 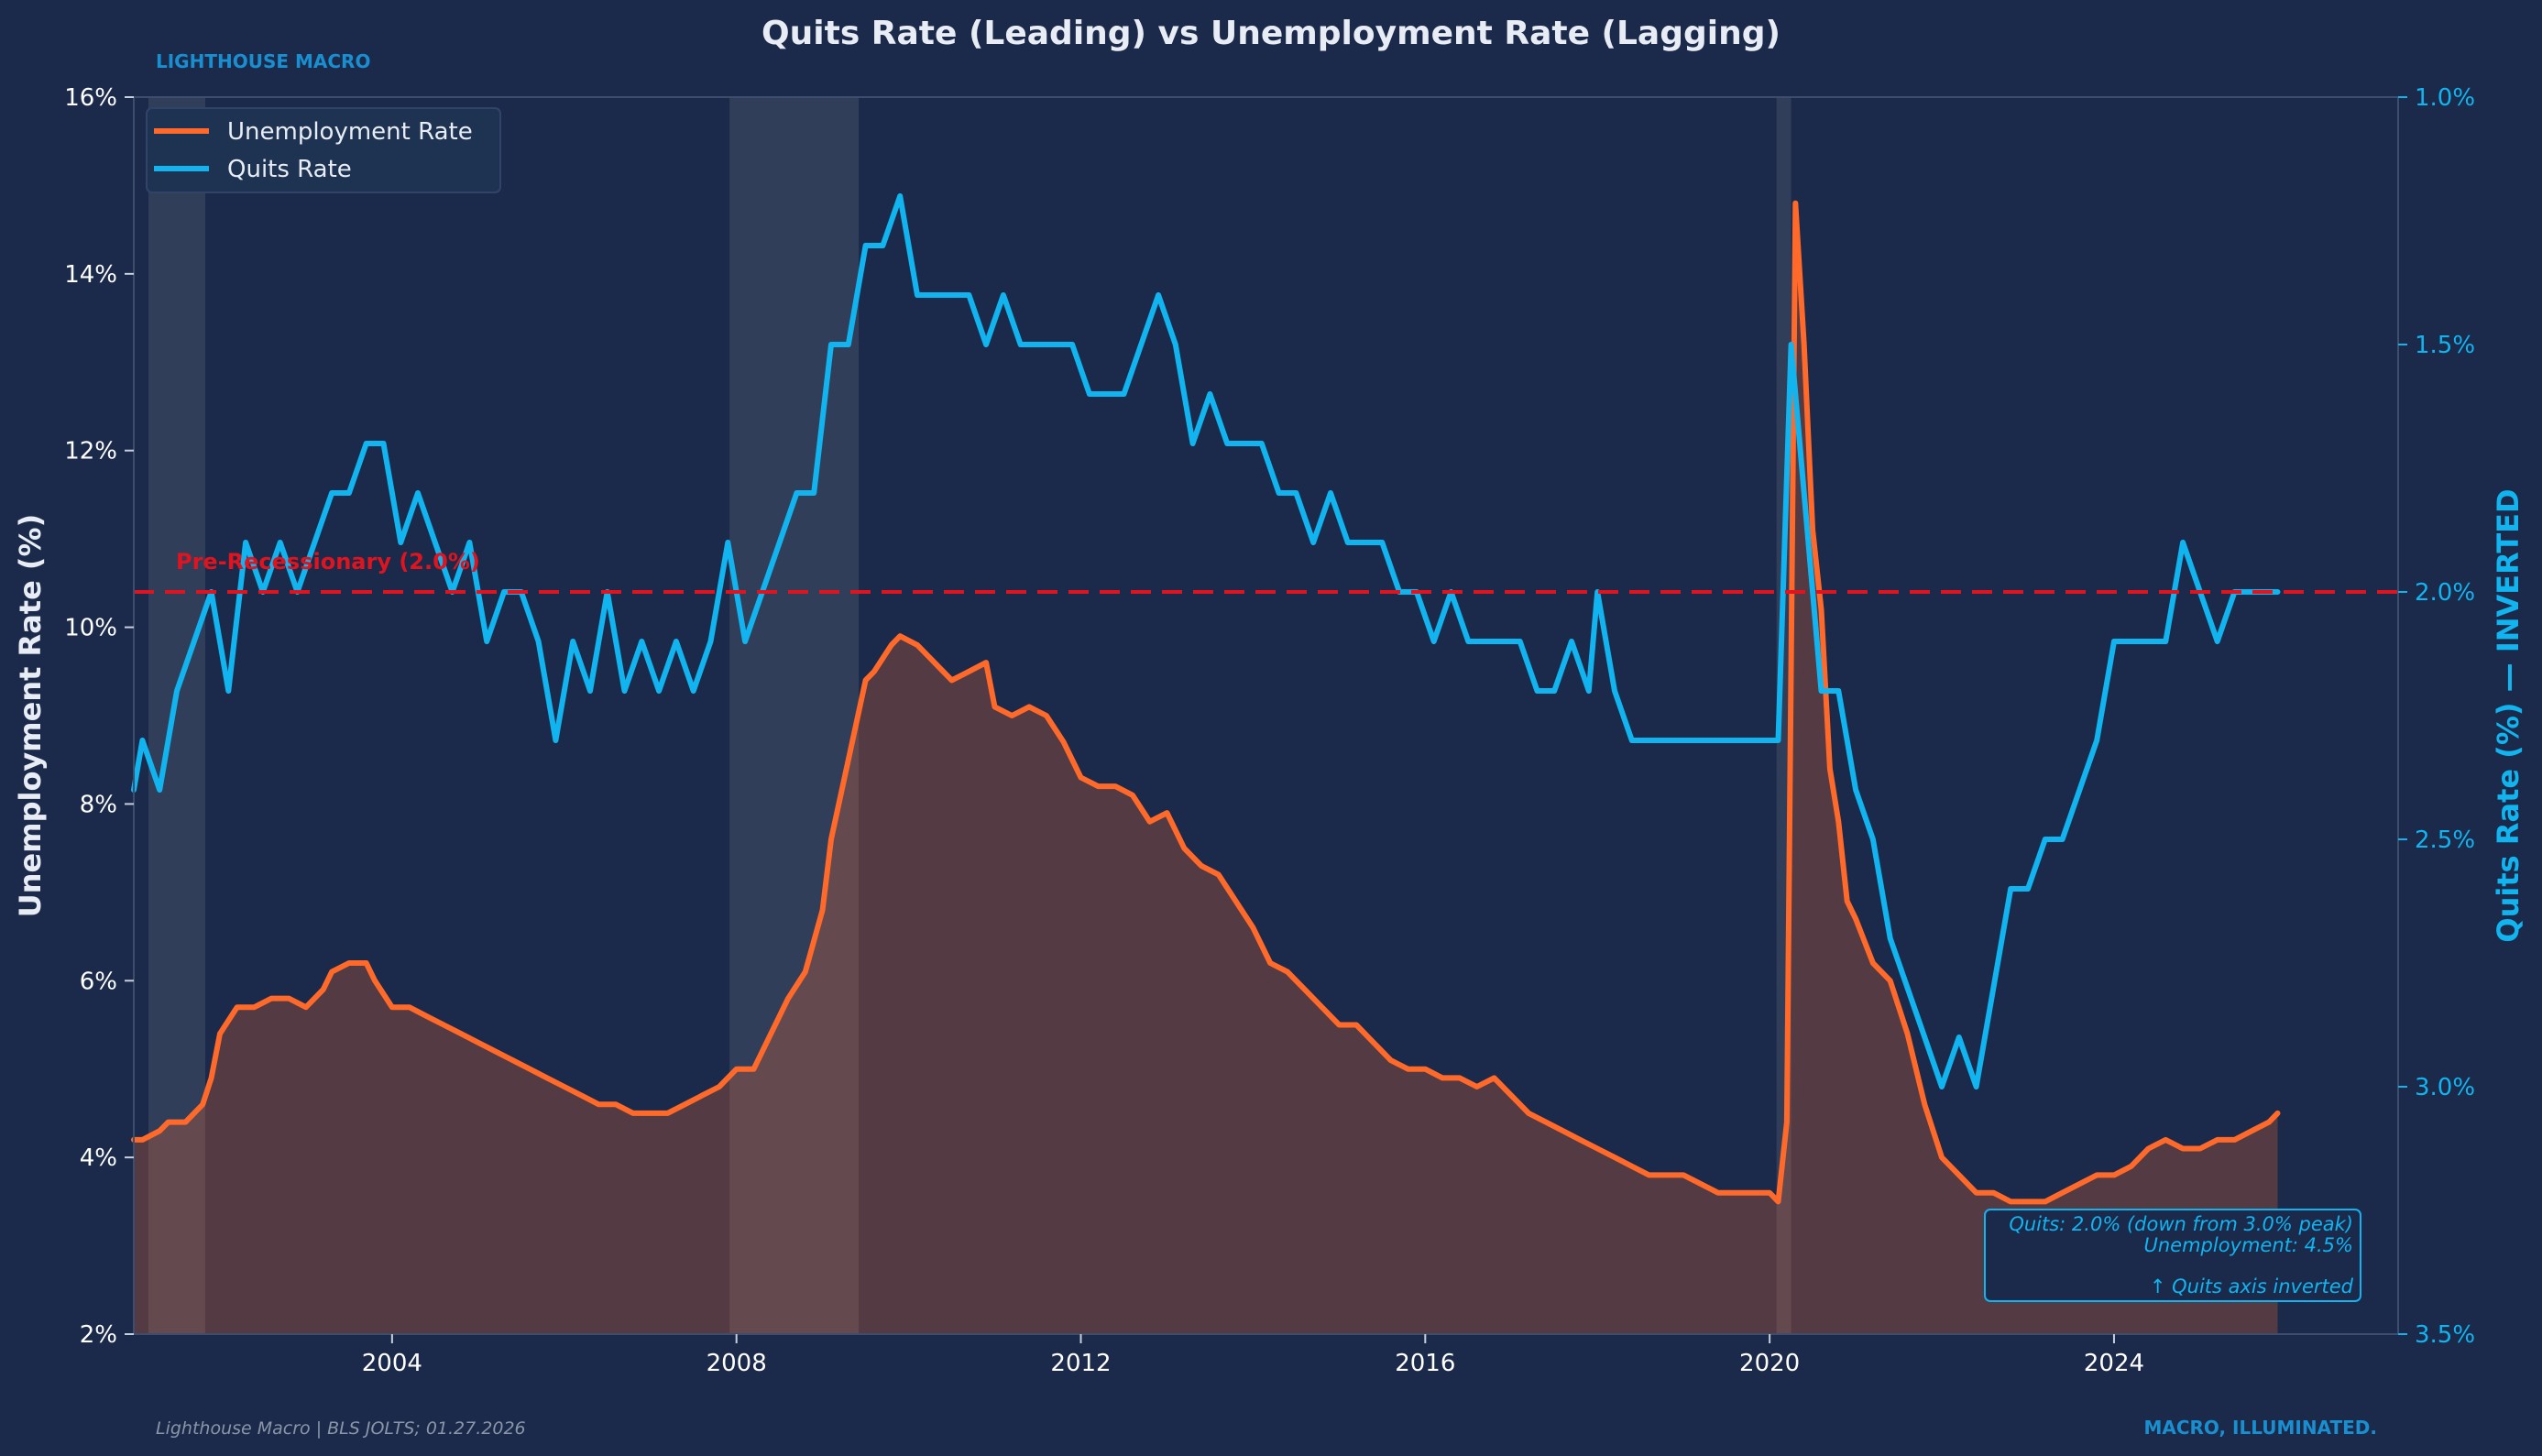 What do you see at coordinates (2445, 840) in the screenshot?
I see `right-tick-label: 2.5%` at bounding box center [2445, 840].